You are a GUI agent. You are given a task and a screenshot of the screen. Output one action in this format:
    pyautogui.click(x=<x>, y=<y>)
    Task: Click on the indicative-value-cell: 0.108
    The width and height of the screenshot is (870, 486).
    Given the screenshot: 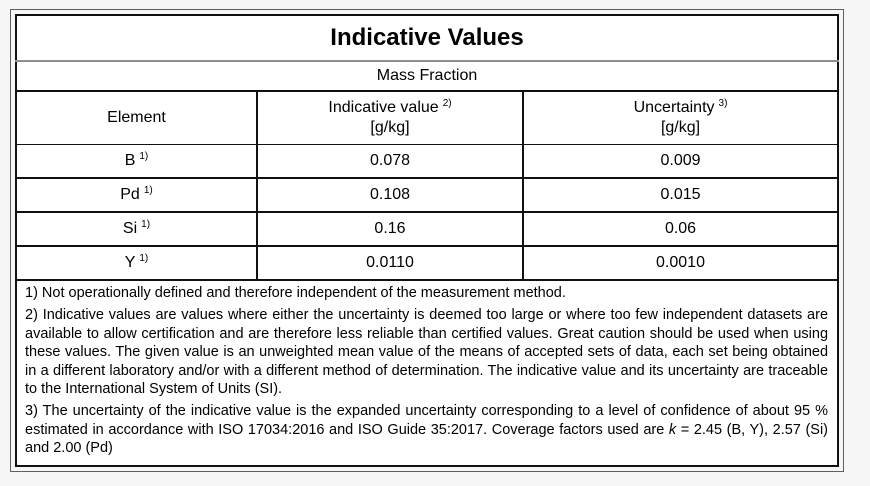 What is the action you would take?
    pyautogui.click(x=389, y=194)
    